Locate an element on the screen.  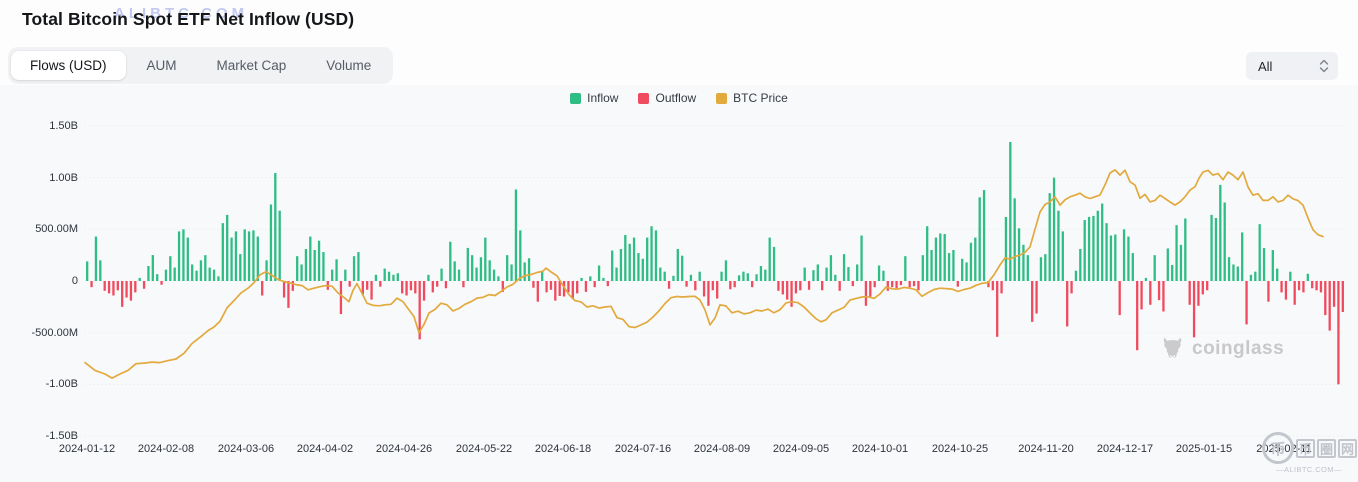
x-axis-label: 2024-04-26 is located at coordinates (404, 449).